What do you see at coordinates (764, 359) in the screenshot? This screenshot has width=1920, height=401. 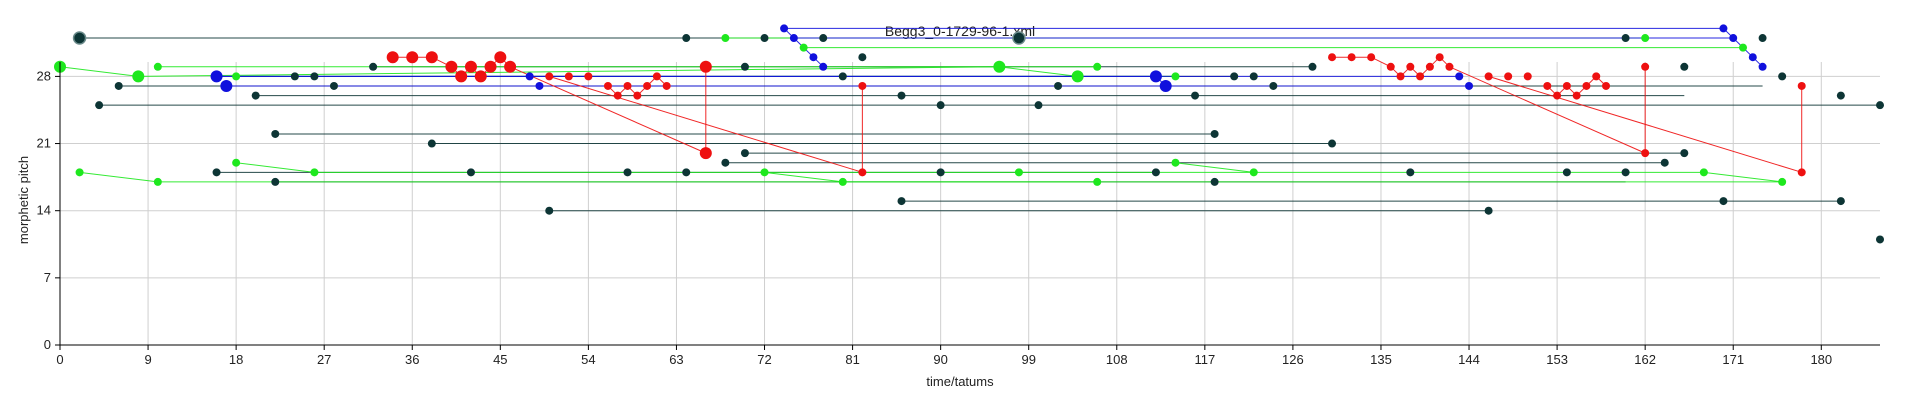 I see `x-tick-label: 72` at bounding box center [764, 359].